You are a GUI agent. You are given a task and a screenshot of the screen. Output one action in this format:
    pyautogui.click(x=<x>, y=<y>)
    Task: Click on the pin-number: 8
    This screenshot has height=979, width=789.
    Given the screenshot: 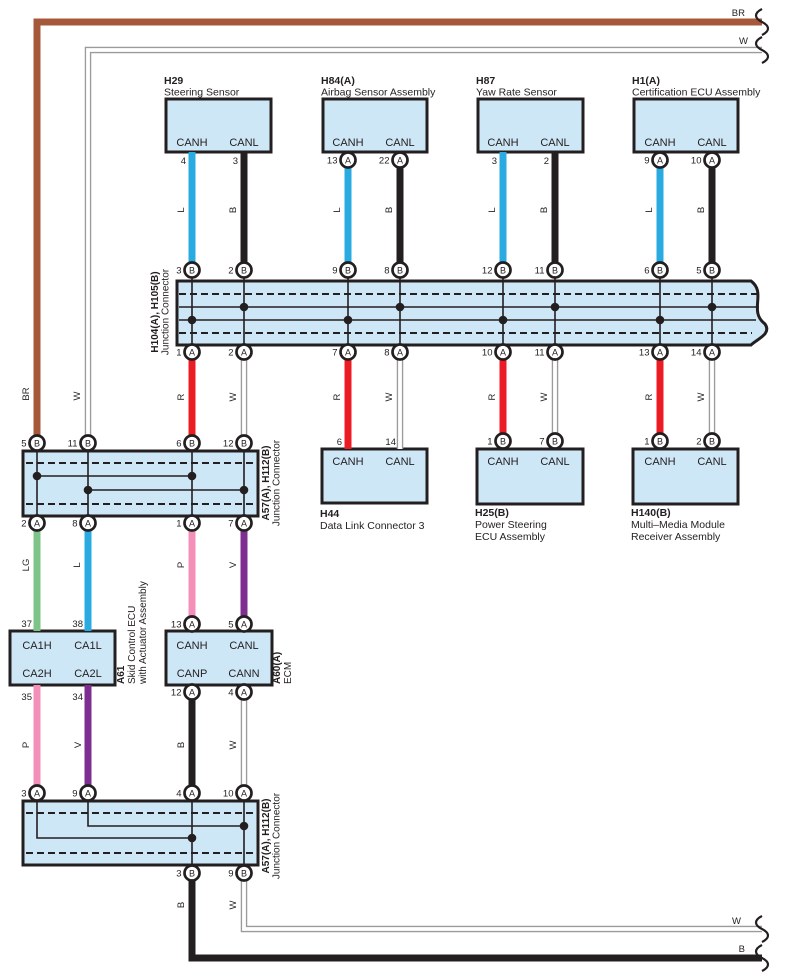 What is the action you would take?
    pyautogui.click(x=386, y=271)
    